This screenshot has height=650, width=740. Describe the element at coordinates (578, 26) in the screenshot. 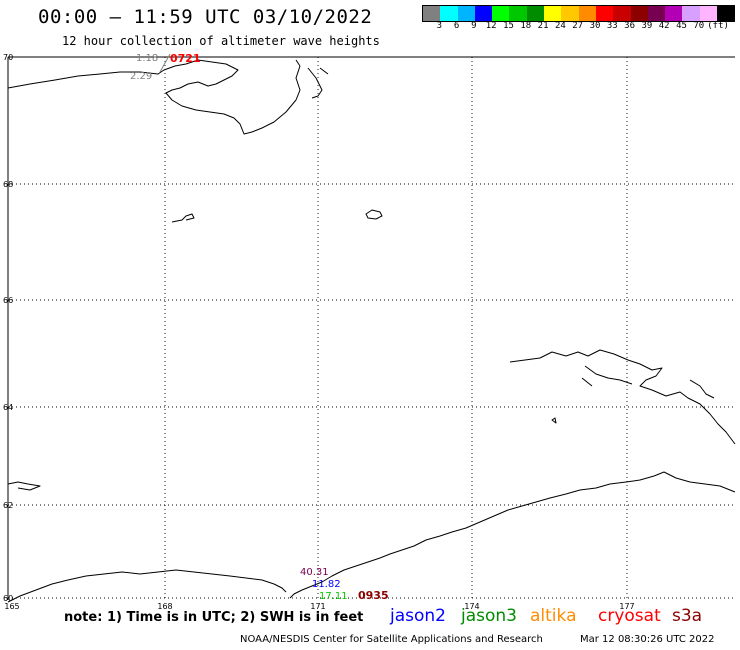

I see `color-scale-label: 27` at that location.